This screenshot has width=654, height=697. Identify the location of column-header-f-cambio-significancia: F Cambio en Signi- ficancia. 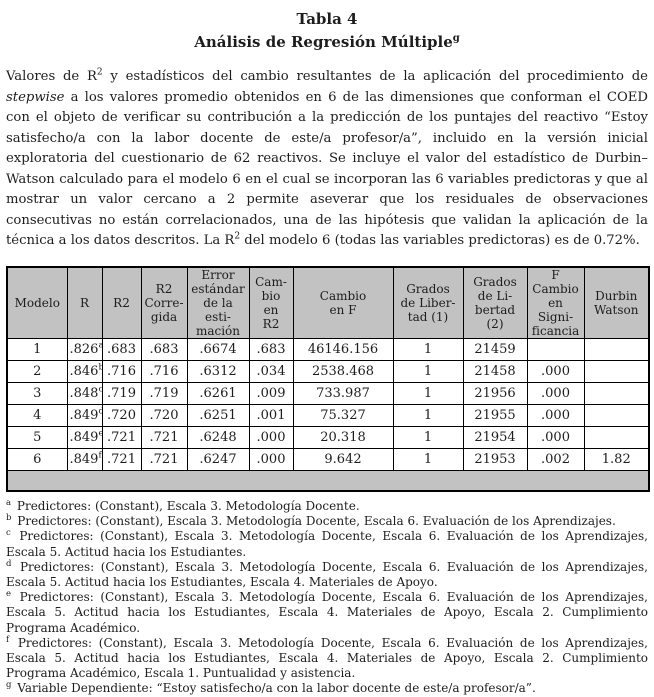
(555, 302).